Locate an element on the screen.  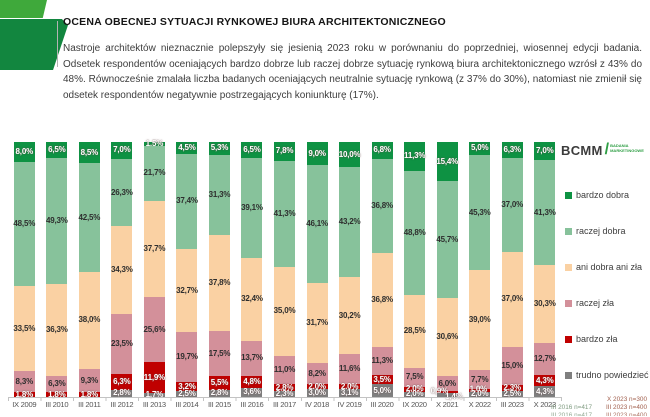
bcmm-tagline-line2: MARKETINGOWE is located at coordinates (627, 150).